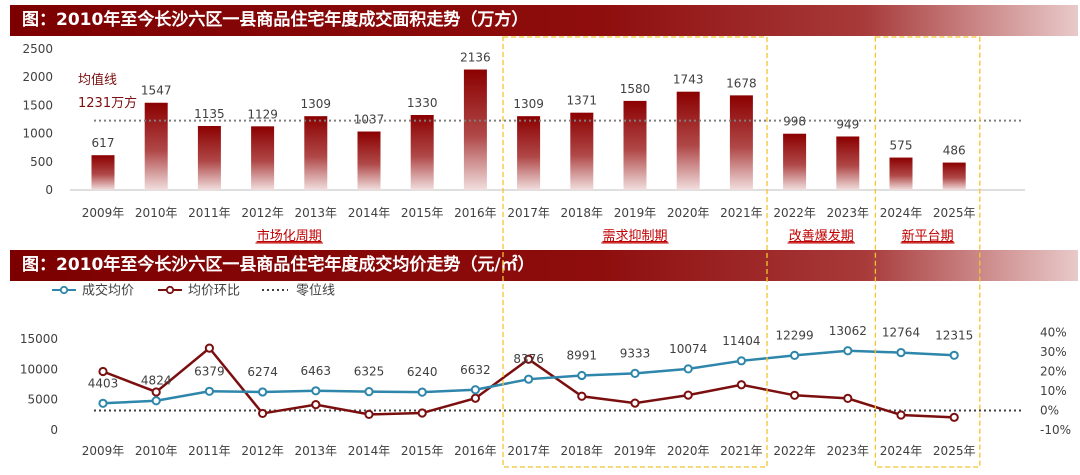 Image resolution: width=1080 pixels, height=475 pixels. Describe the element at coordinates (848, 451) in the screenshot. I see `price-x-tick-label: 2023年` at that location.